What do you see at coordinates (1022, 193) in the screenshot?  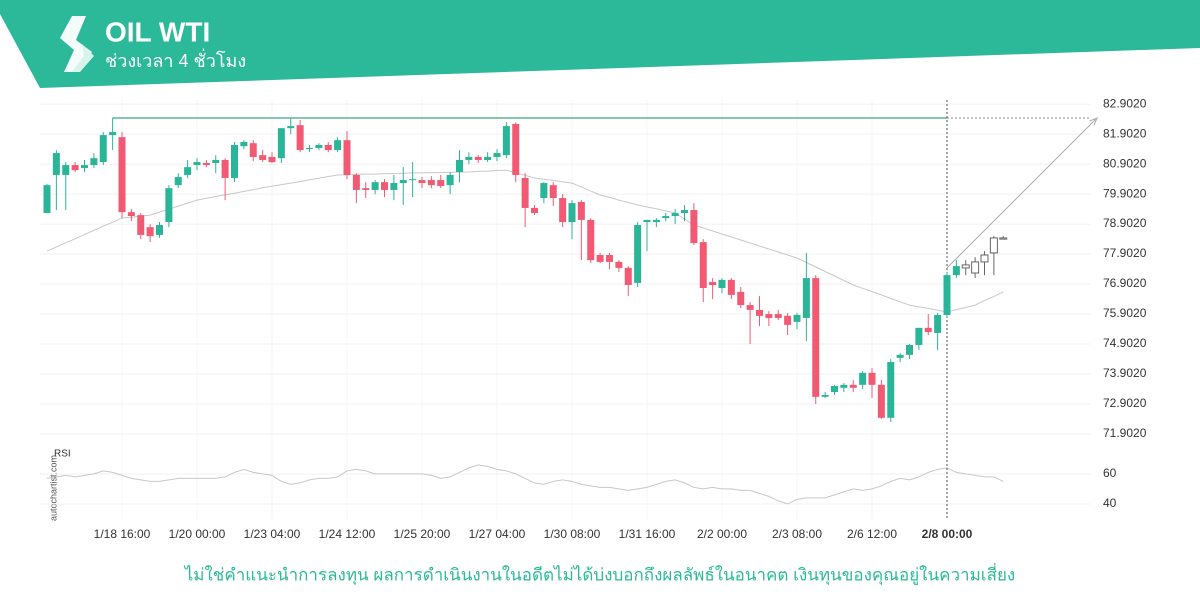 I see `projection-line` at bounding box center [1022, 193].